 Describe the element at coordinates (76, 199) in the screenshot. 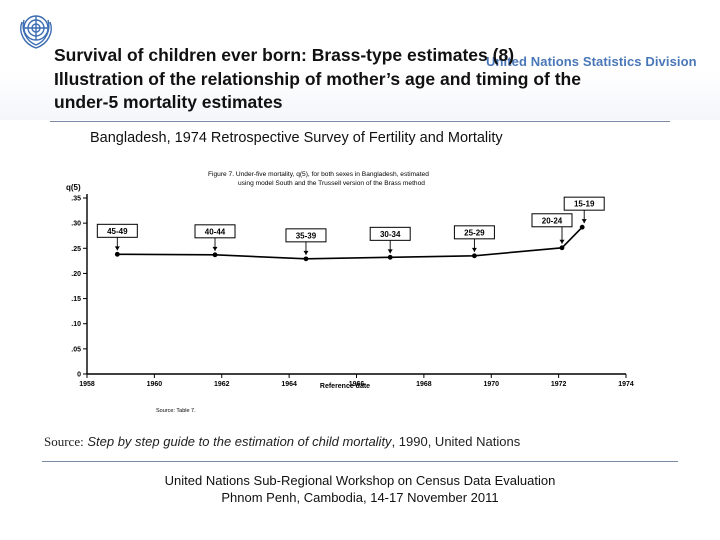

I see `y-tick-label: .35` at that location.